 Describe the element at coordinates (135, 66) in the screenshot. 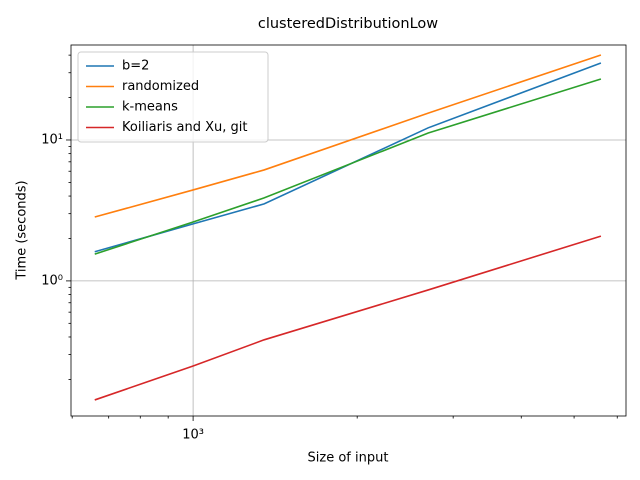

I see `legend-label: b=2` at that location.